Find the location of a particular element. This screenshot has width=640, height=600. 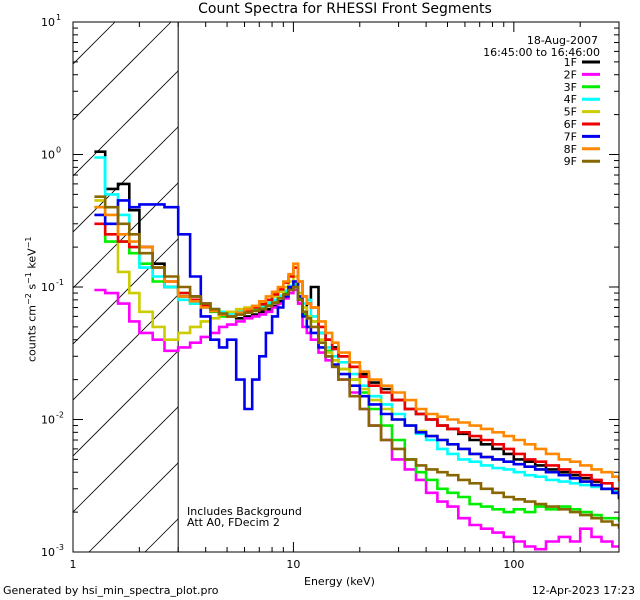

y-tick-exponent: -2 is located at coordinates (60, 415).